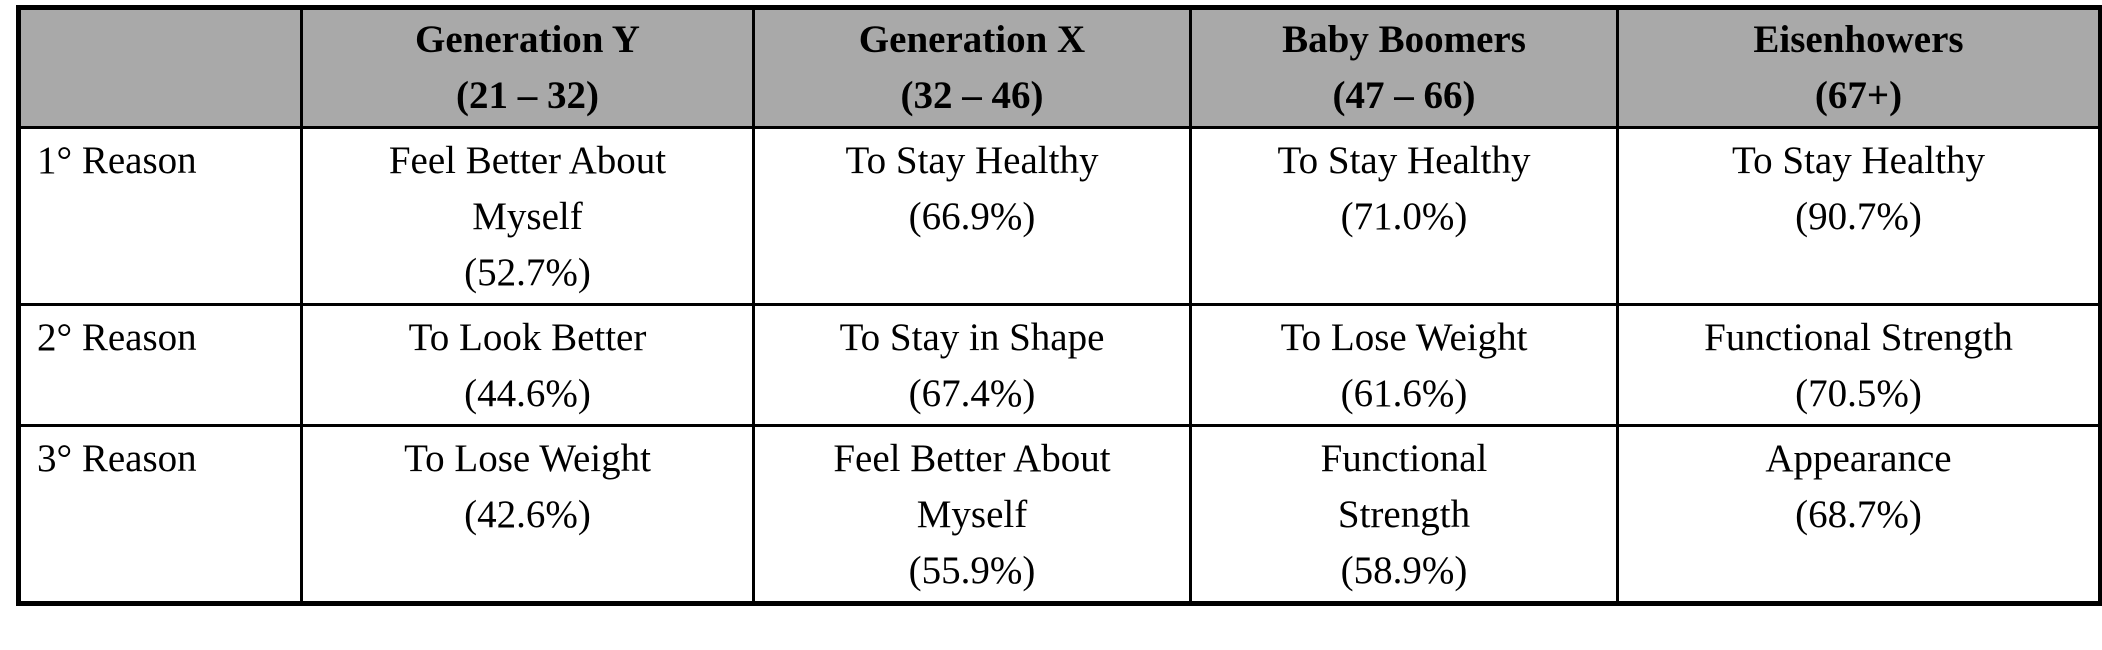 The height and width of the screenshot is (650, 2102). I want to click on percentage-text: (71.0%), so click(1404, 216).